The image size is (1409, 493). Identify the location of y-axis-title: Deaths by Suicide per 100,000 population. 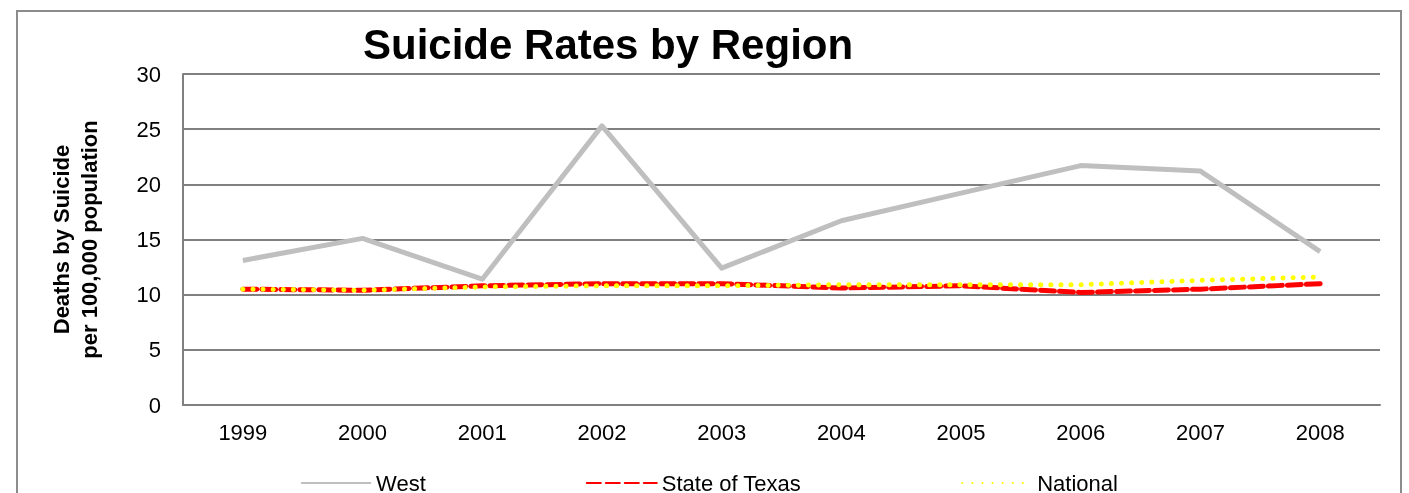
(75, 239).